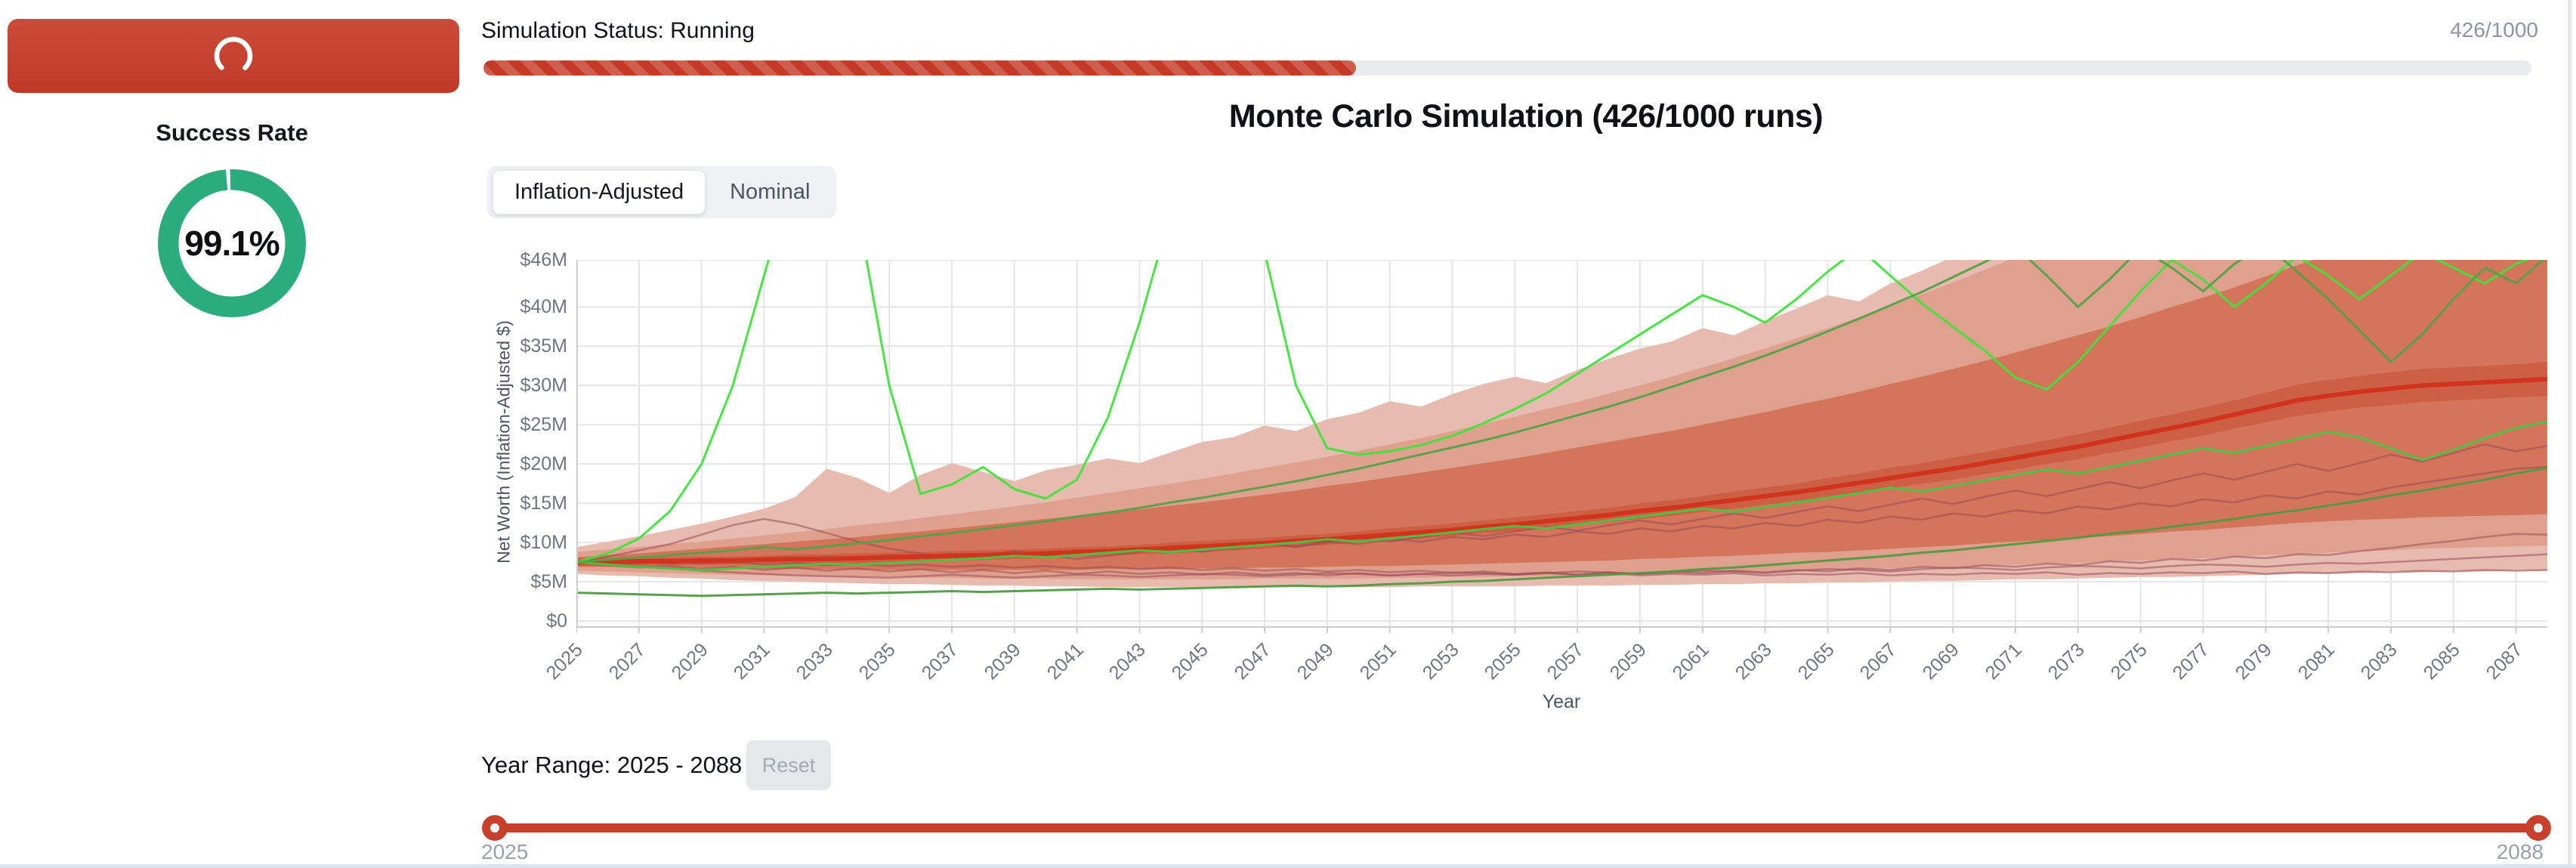 Image resolution: width=2576 pixels, height=868 pixels. I want to click on slider-handle-min, so click(495, 828).